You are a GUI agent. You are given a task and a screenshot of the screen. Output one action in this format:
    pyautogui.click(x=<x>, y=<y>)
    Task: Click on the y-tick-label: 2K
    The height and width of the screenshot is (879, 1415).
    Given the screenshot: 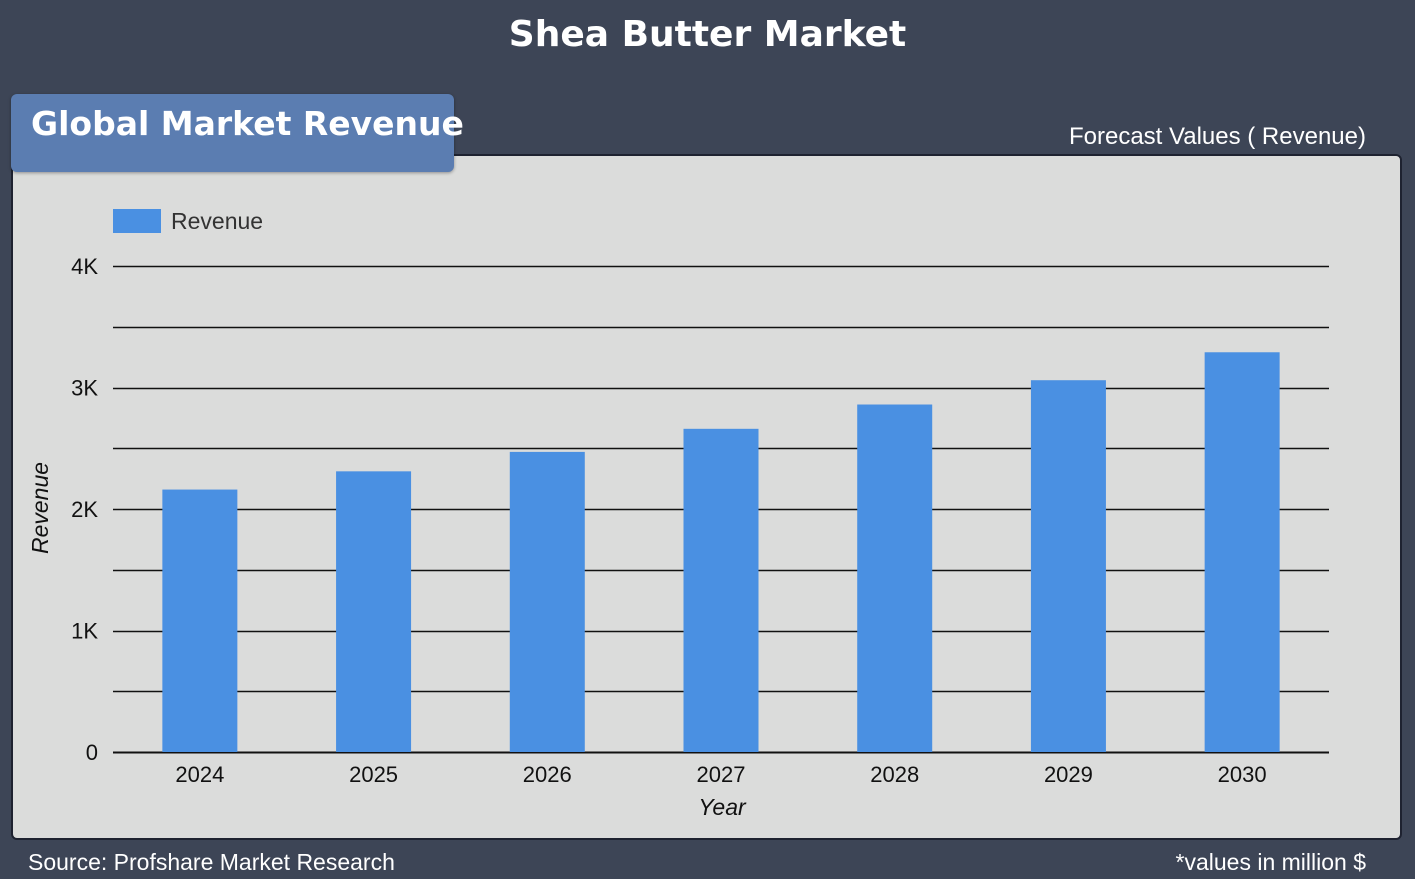 What is the action you would take?
    pyautogui.click(x=84, y=509)
    